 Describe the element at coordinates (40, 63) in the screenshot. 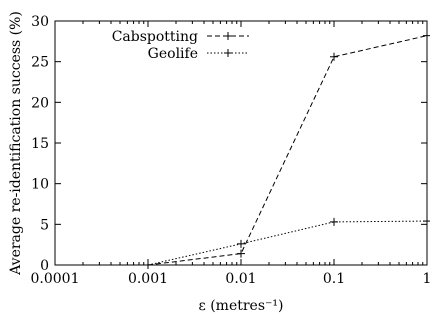

I see `y-tick-label: 25` at that location.